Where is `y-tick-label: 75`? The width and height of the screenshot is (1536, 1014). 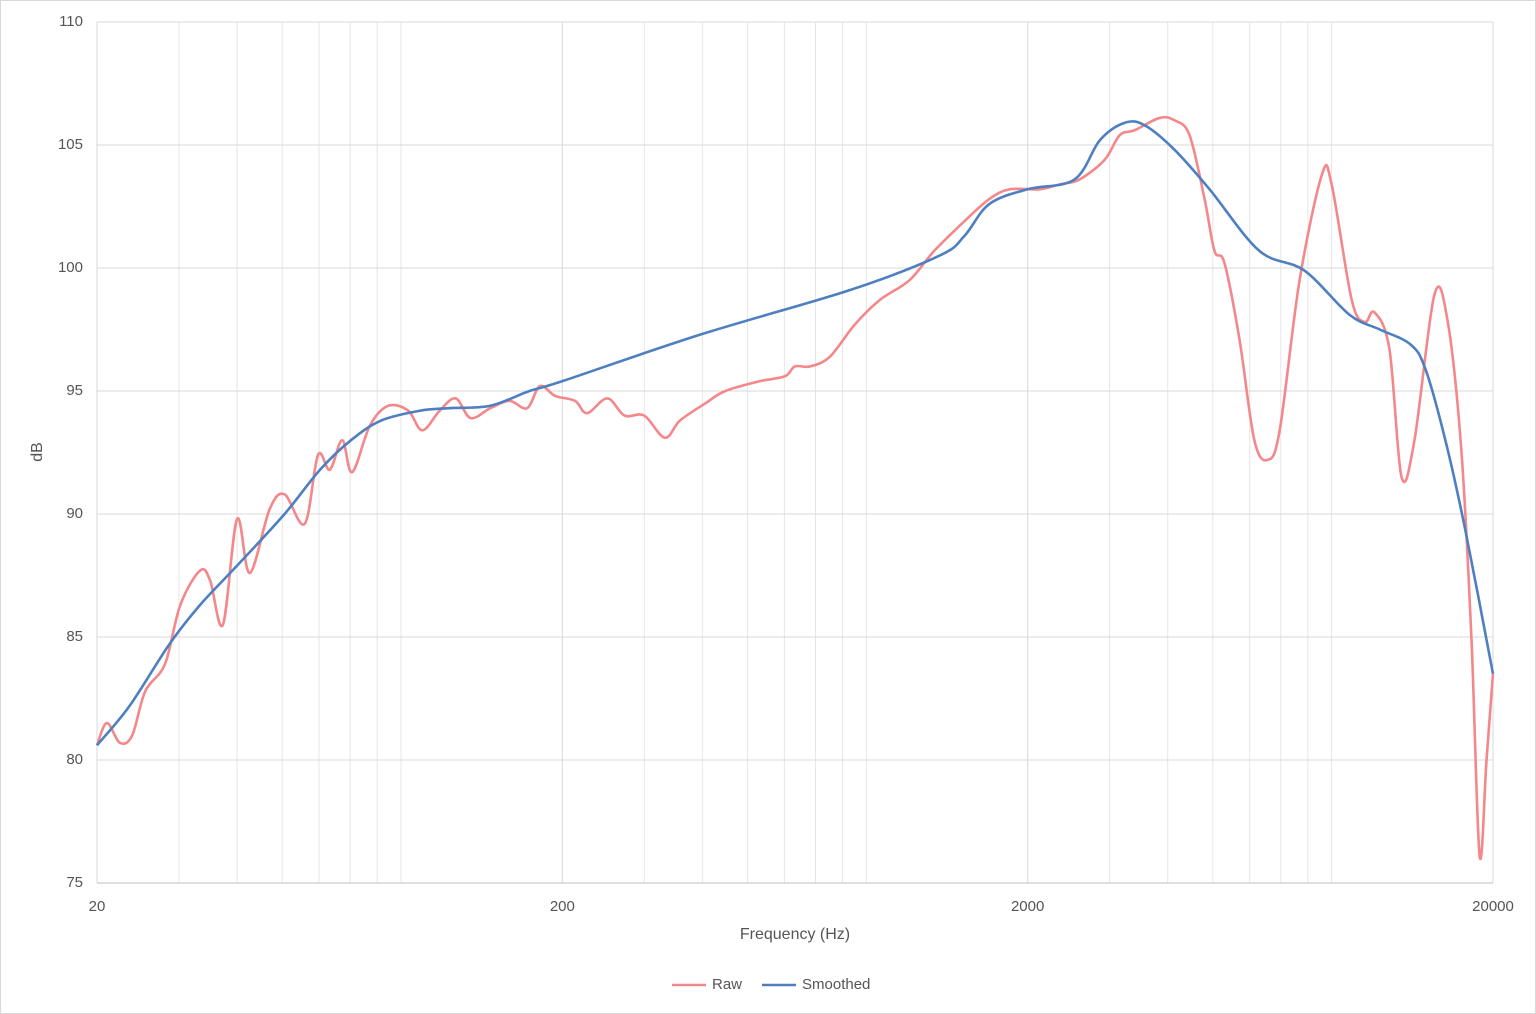 y-tick-label: 75 is located at coordinates (74, 882).